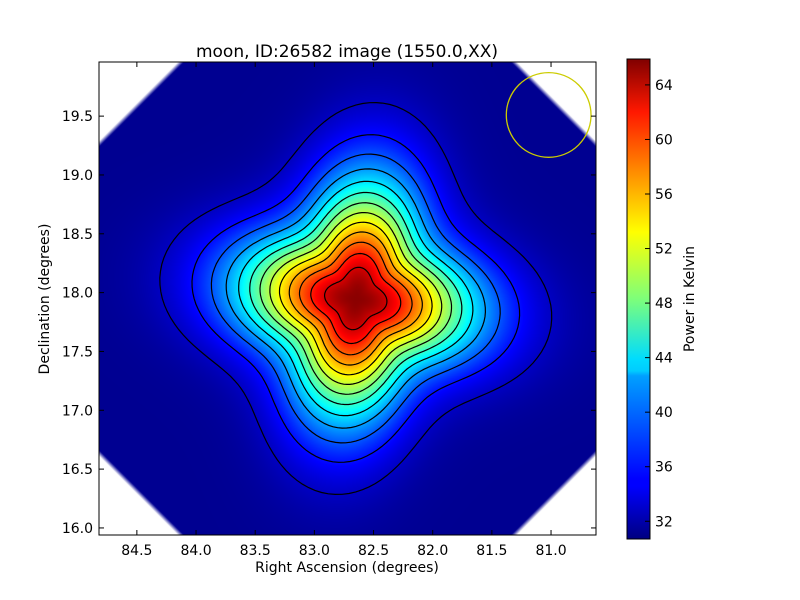 This screenshot has width=800, height=600. What do you see at coordinates (347, 568) in the screenshot?
I see `x-axis-label: Right Ascension (degrees)` at bounding box center [347, 568].